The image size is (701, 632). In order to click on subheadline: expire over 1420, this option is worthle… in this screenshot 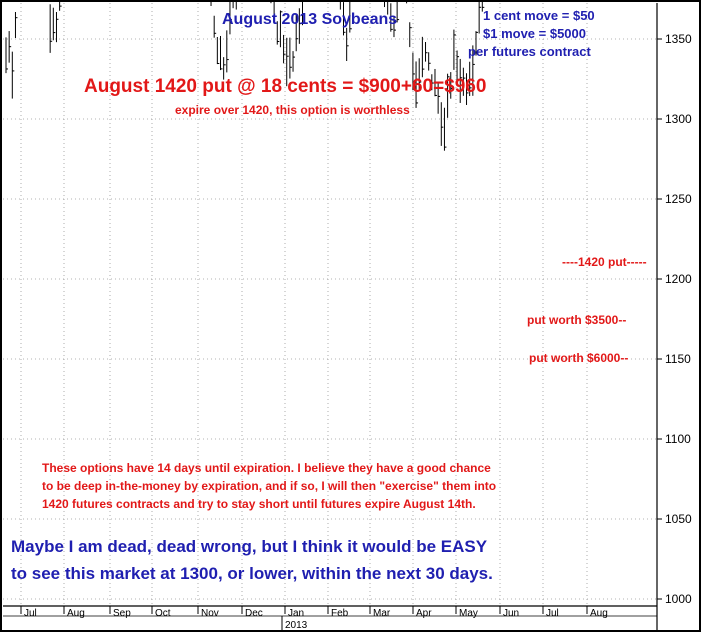, I will do `click(292, 110)`.